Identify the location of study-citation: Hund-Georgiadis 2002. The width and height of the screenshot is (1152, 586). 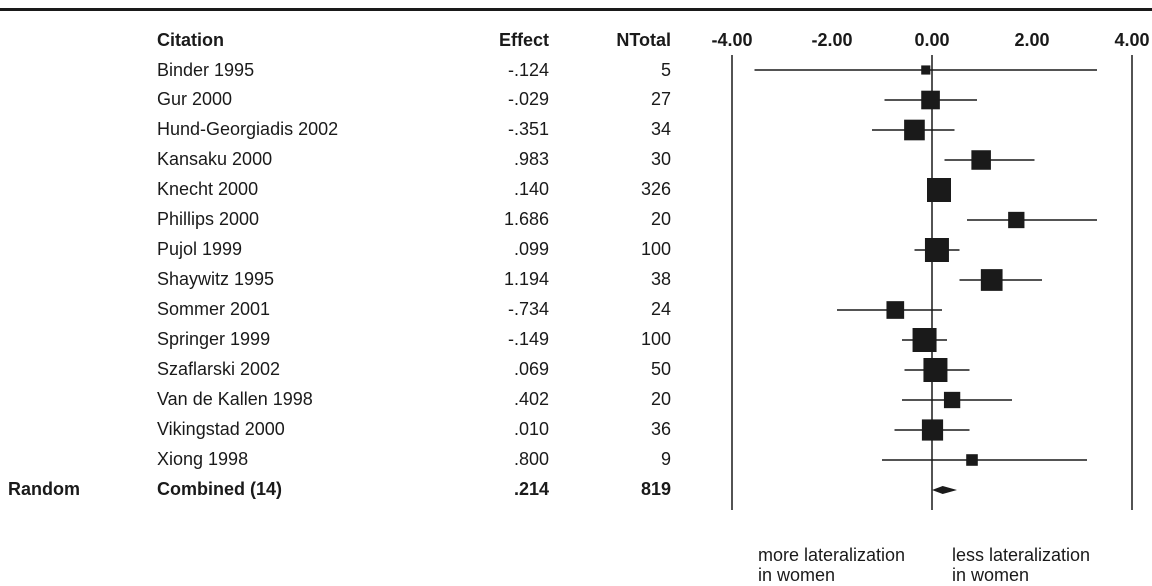
(248, 129).